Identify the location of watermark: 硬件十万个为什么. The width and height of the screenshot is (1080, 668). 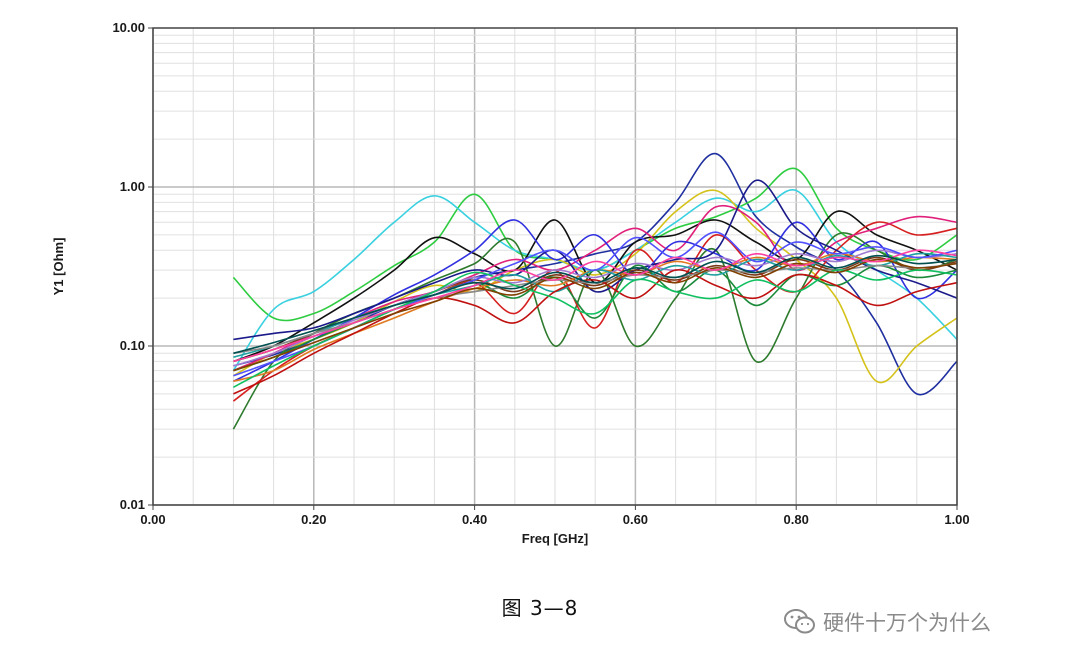
(887, 622).